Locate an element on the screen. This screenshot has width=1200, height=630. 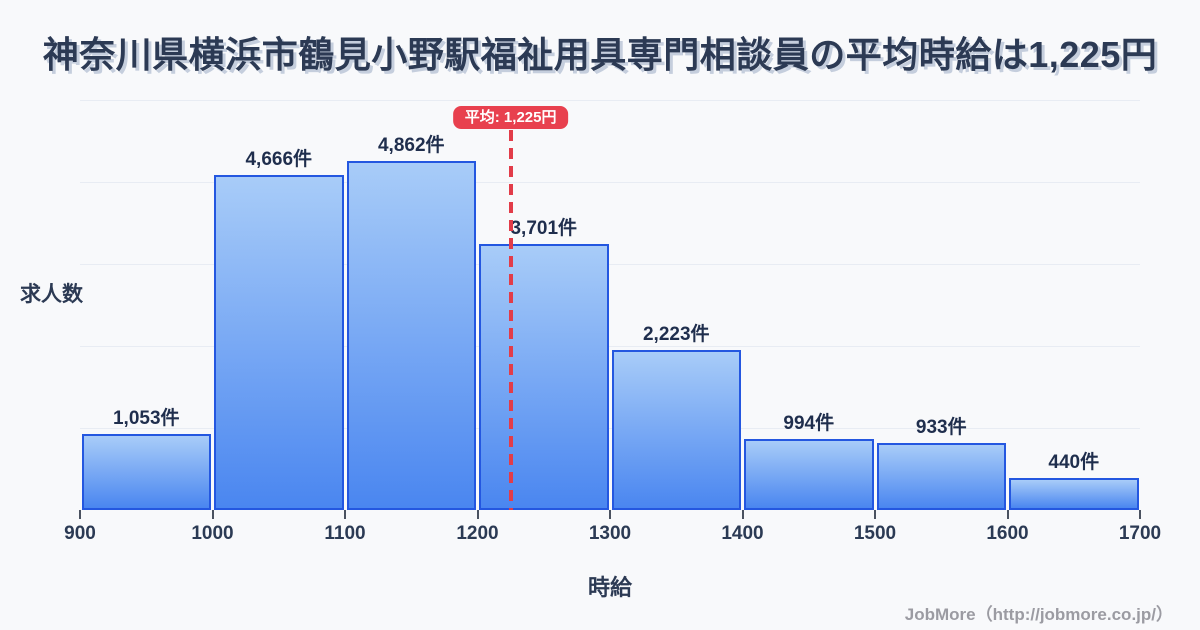
x-axis: 900 1000 1100 1200 1300 1400 1500 1600 1700 is located at coordinates (612, 530).